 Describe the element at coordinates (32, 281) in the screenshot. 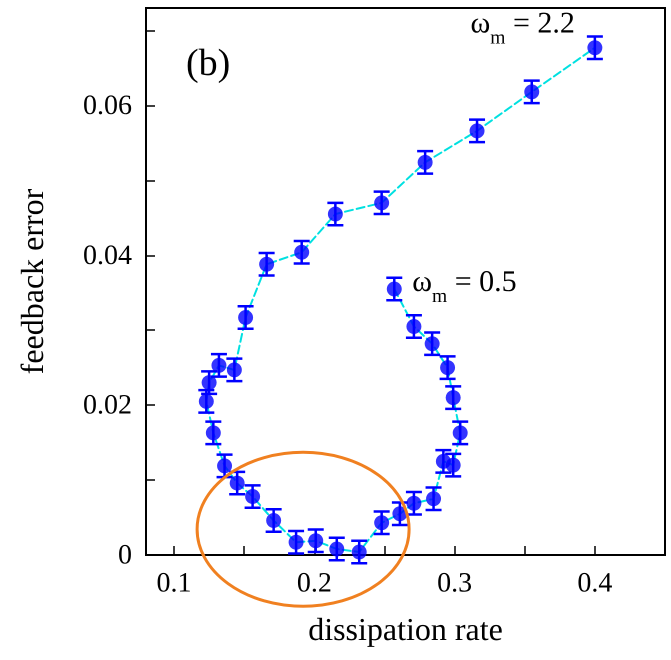

I see `y-axis-title: feedback error` at that location.